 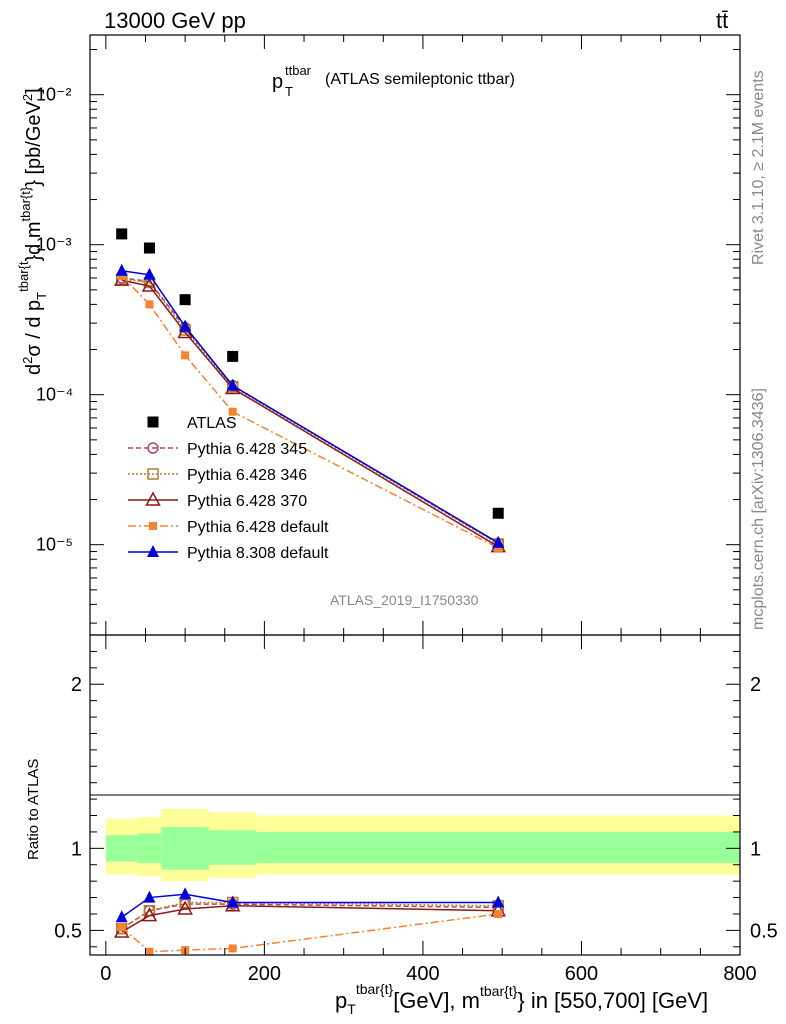 I want to click on mcplots-label: mcplots.cern.ch [arXiv:1306.3436], so click(x=758, y=509).